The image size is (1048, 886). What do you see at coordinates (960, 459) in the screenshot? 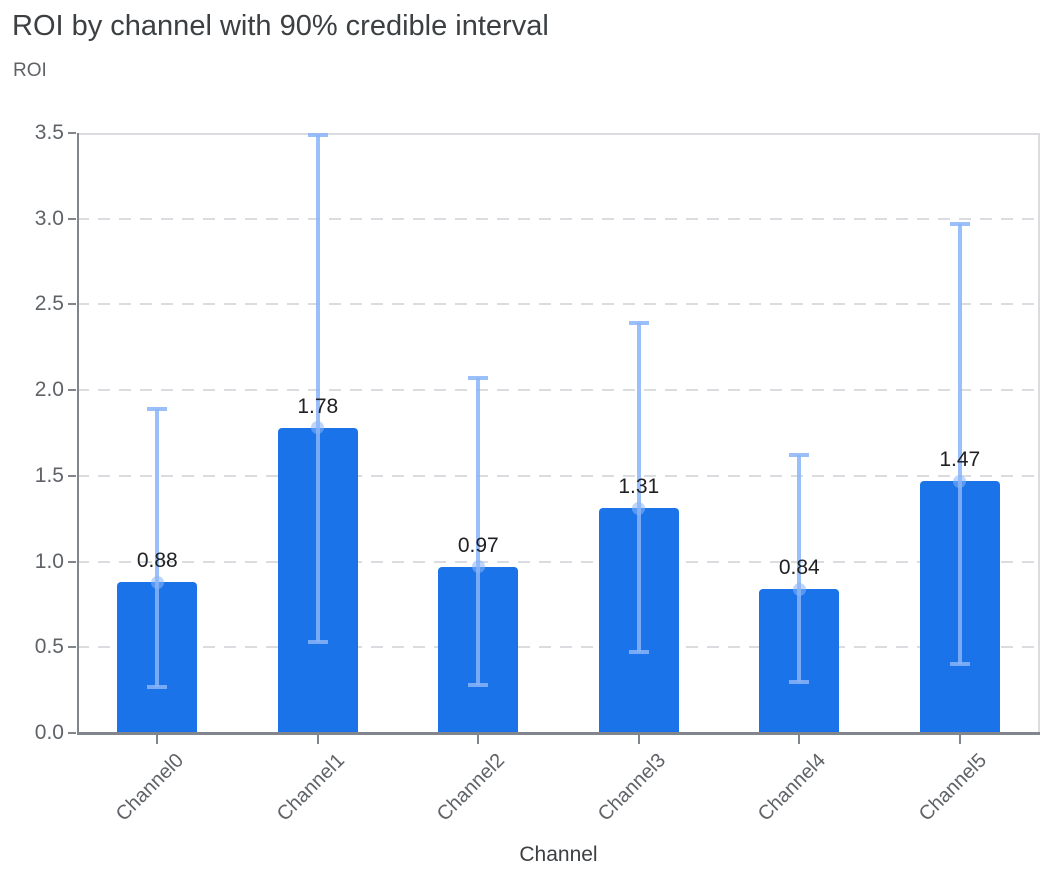
I see `bar-value-label: 1.47` at bounding box center [960, 459].